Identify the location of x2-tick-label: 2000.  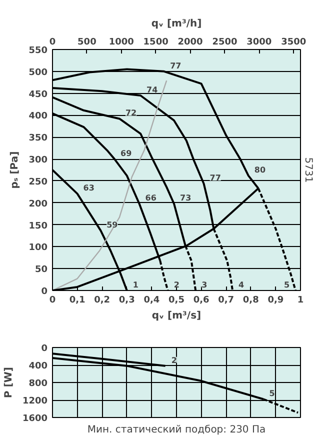
(190, 43).